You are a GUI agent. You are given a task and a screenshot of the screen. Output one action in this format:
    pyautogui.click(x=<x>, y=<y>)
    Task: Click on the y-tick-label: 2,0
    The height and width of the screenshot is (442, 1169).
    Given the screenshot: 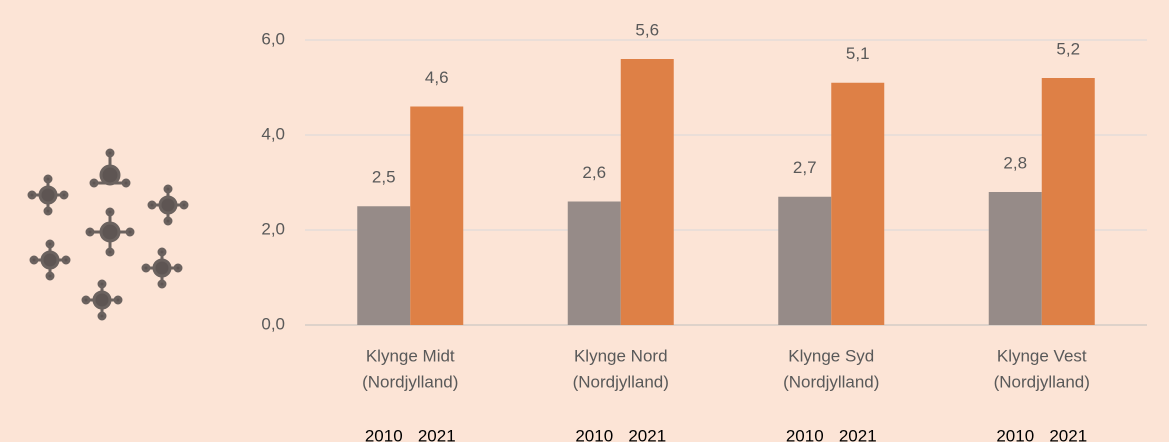 What is the action you would take?
    pyautogui.click(x=273, y=228)
    